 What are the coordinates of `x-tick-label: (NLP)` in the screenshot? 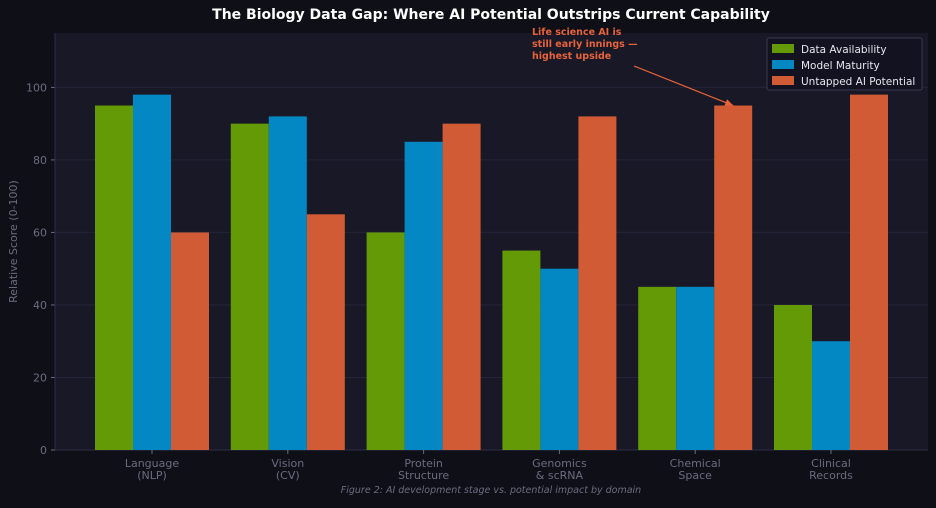 It's located at (152, 475).